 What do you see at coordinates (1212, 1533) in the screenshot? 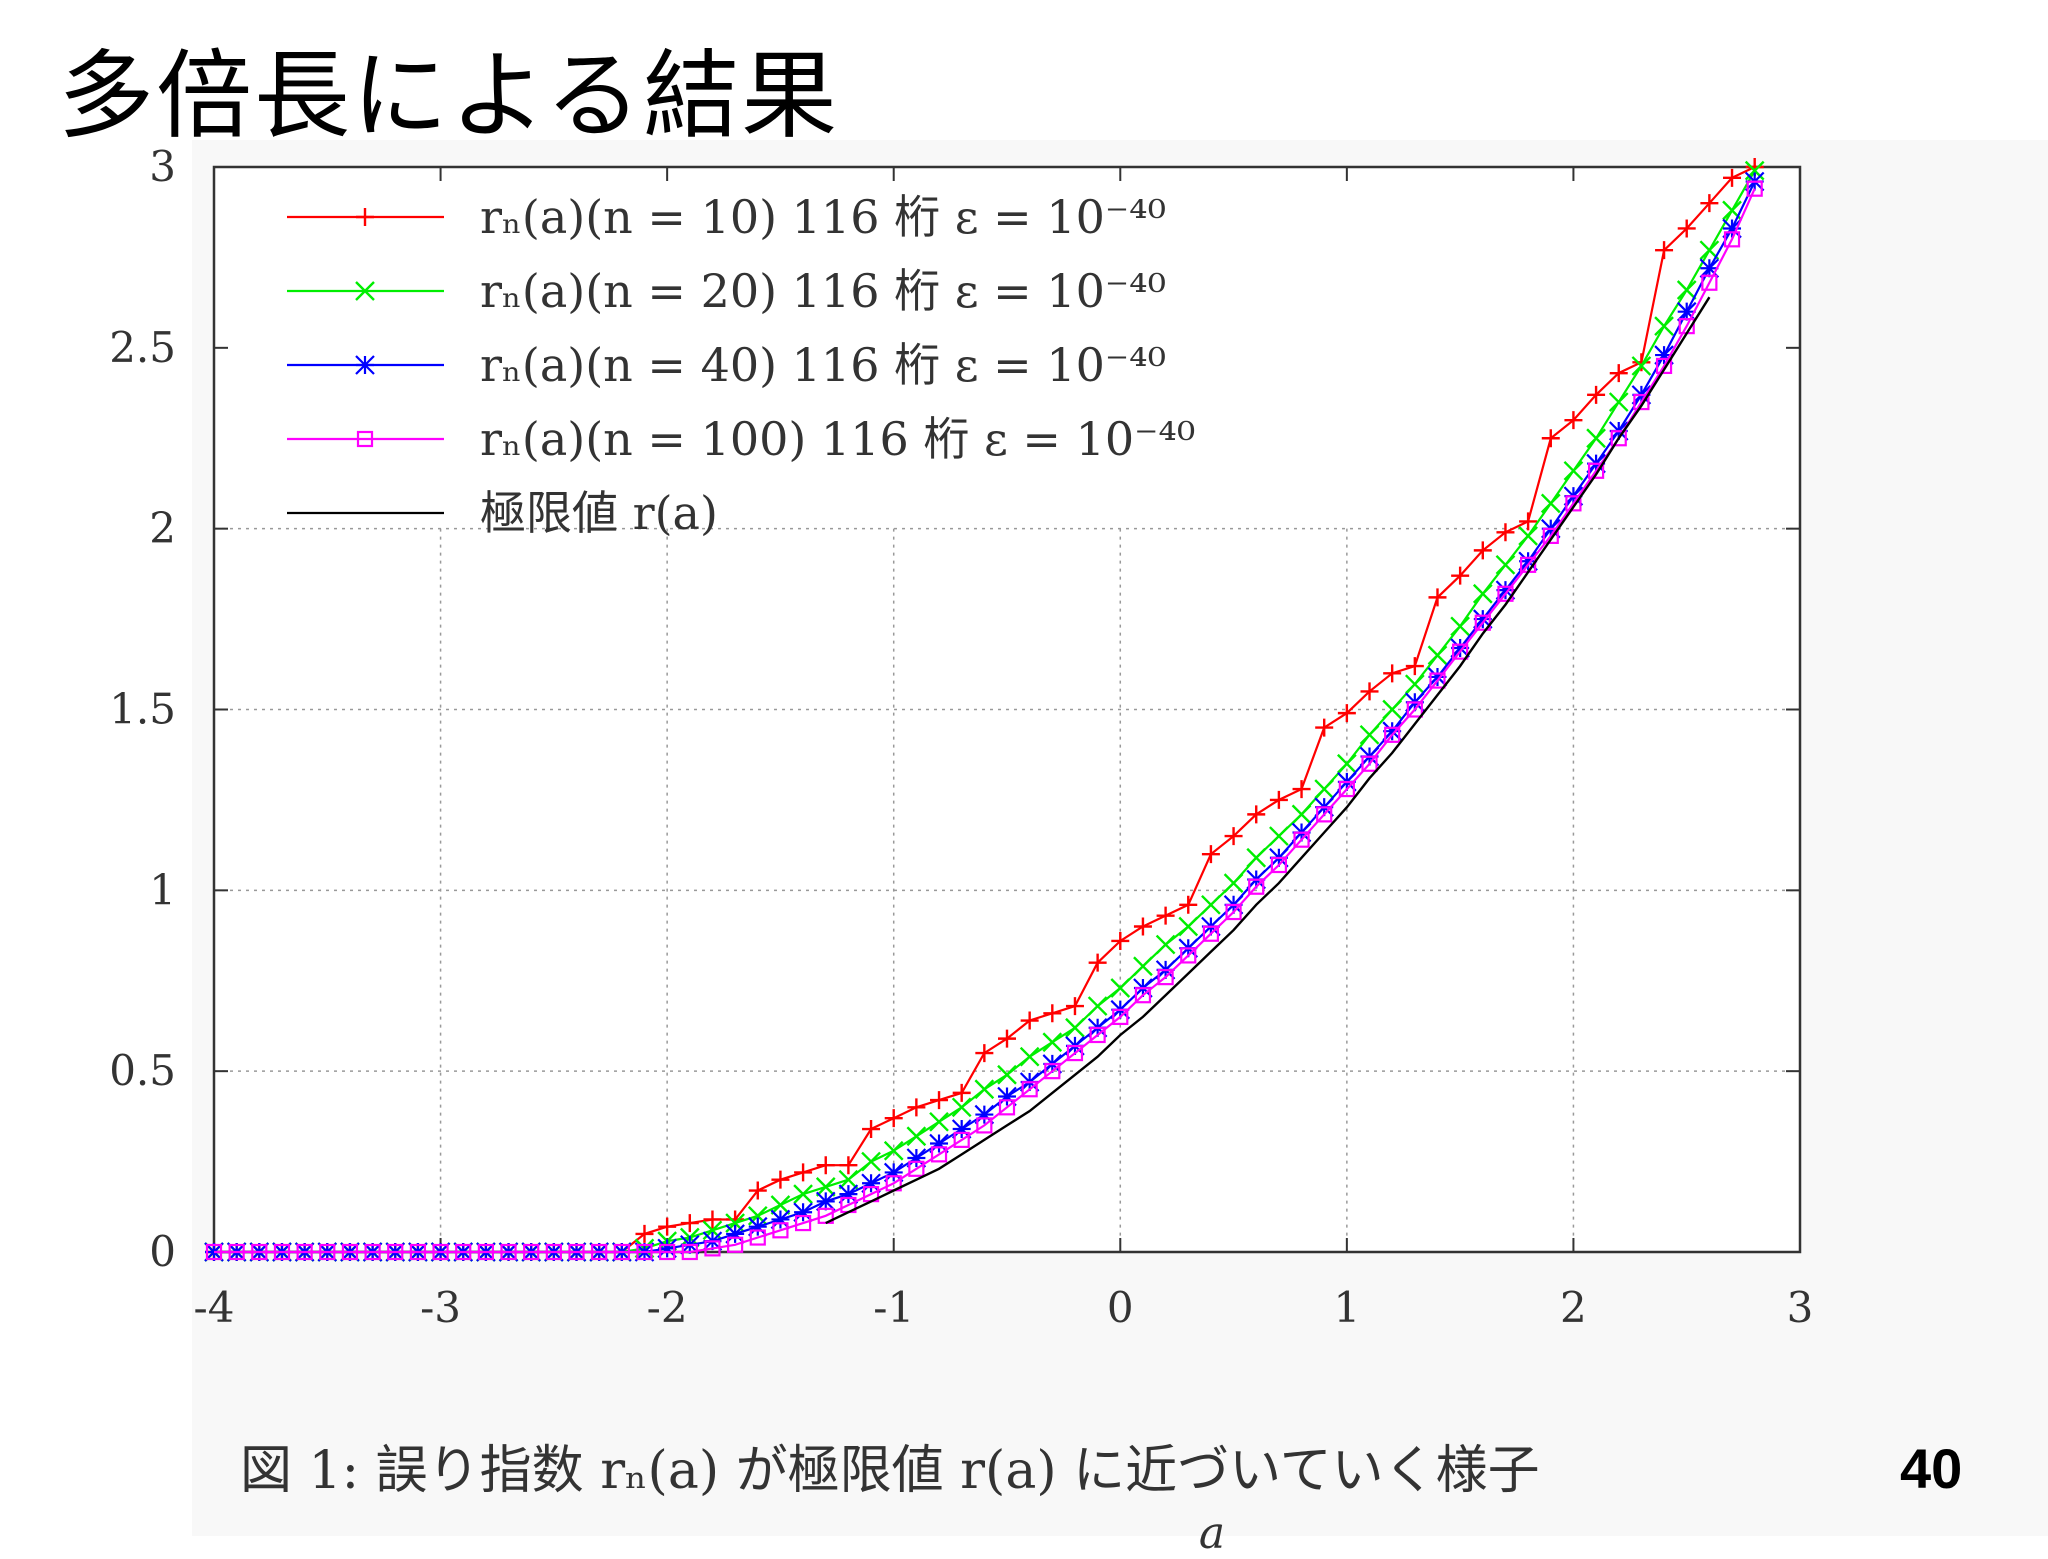
I see `x-axis-label: a` at bounding box center [1212, 1533].